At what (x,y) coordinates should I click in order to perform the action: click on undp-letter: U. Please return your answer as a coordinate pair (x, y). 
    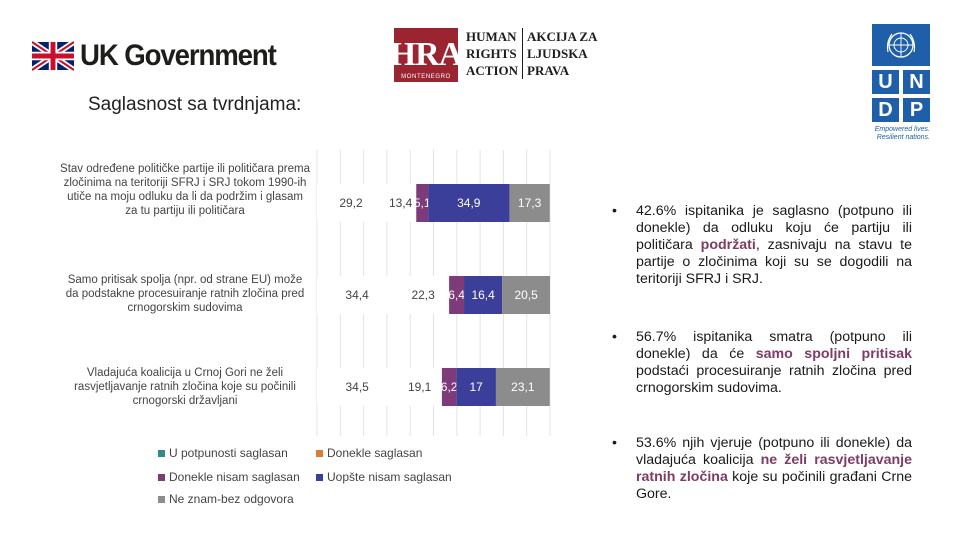
    Looking at the image, I should click on (885, 82).